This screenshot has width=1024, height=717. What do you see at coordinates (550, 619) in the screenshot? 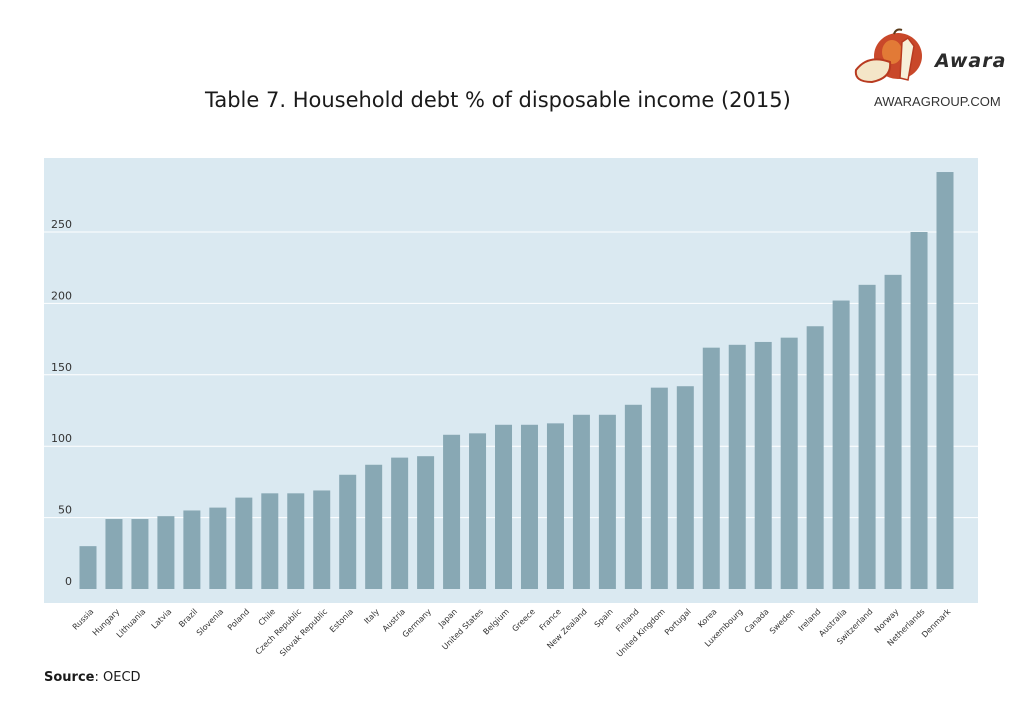
I see `x-tick-label: France` at bounding box center [550, 619].